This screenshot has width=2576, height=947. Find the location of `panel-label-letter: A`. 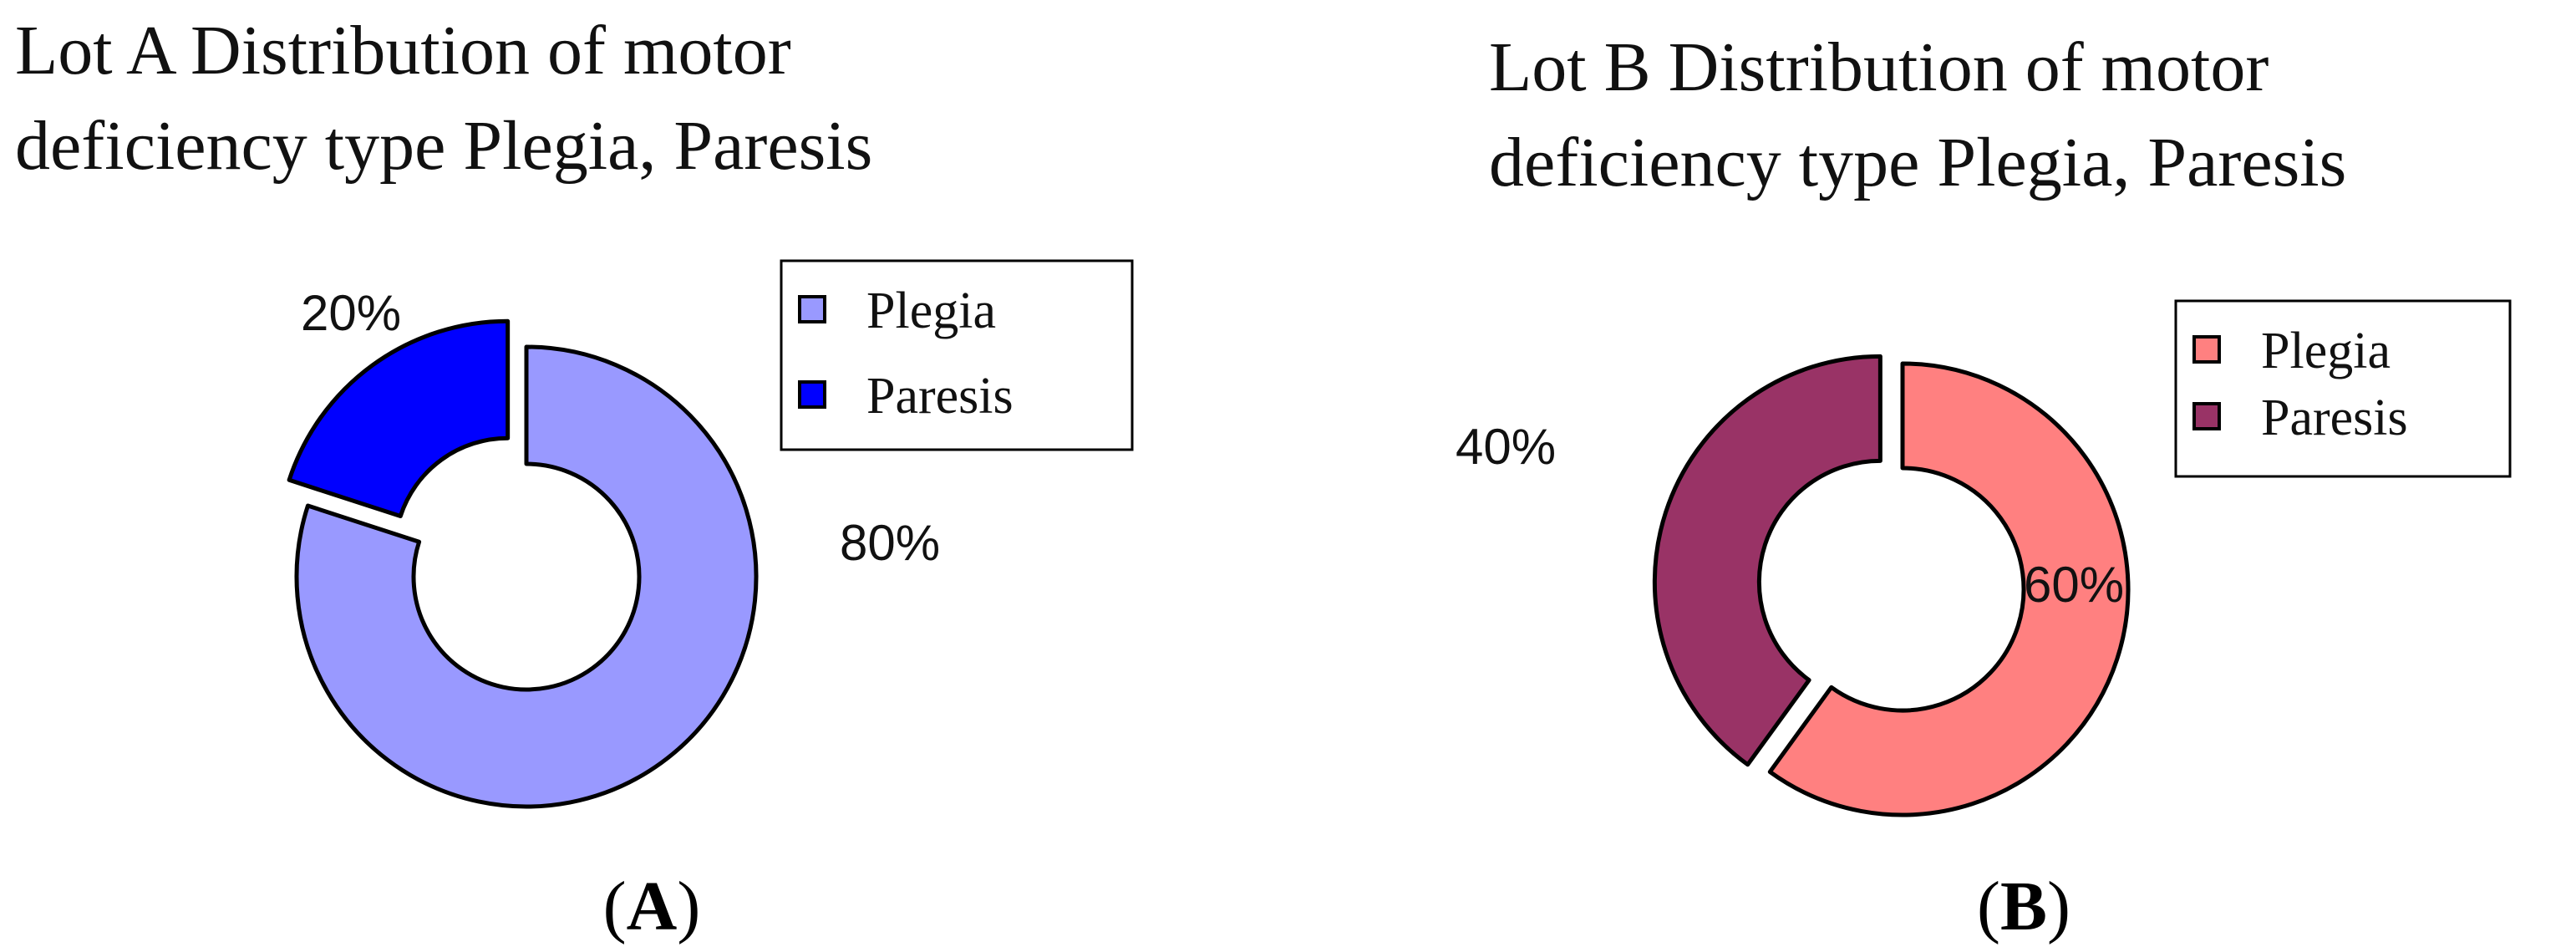

panel-label-letter: A is located at coordinates (652, 906).